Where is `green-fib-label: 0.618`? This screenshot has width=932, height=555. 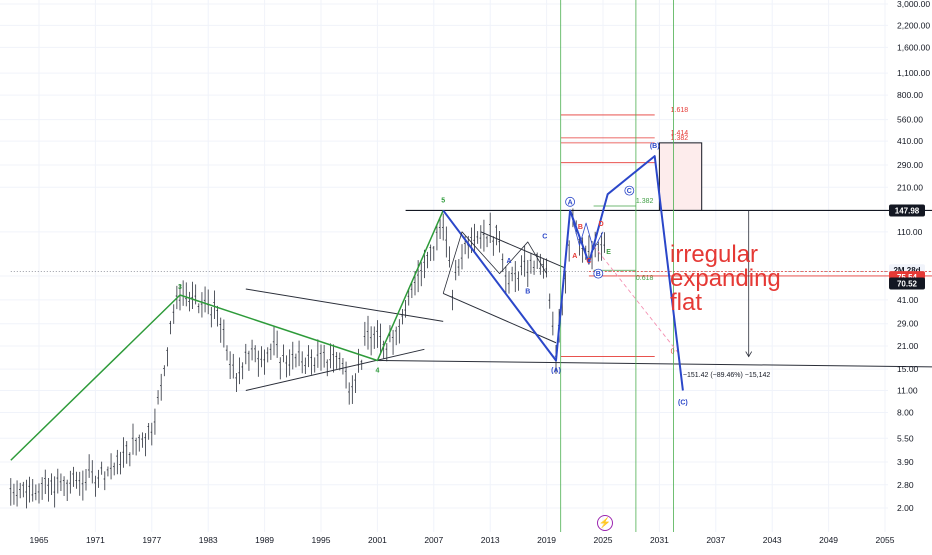 green-fib-label: 0.618 is located at coordinates (645, 278).